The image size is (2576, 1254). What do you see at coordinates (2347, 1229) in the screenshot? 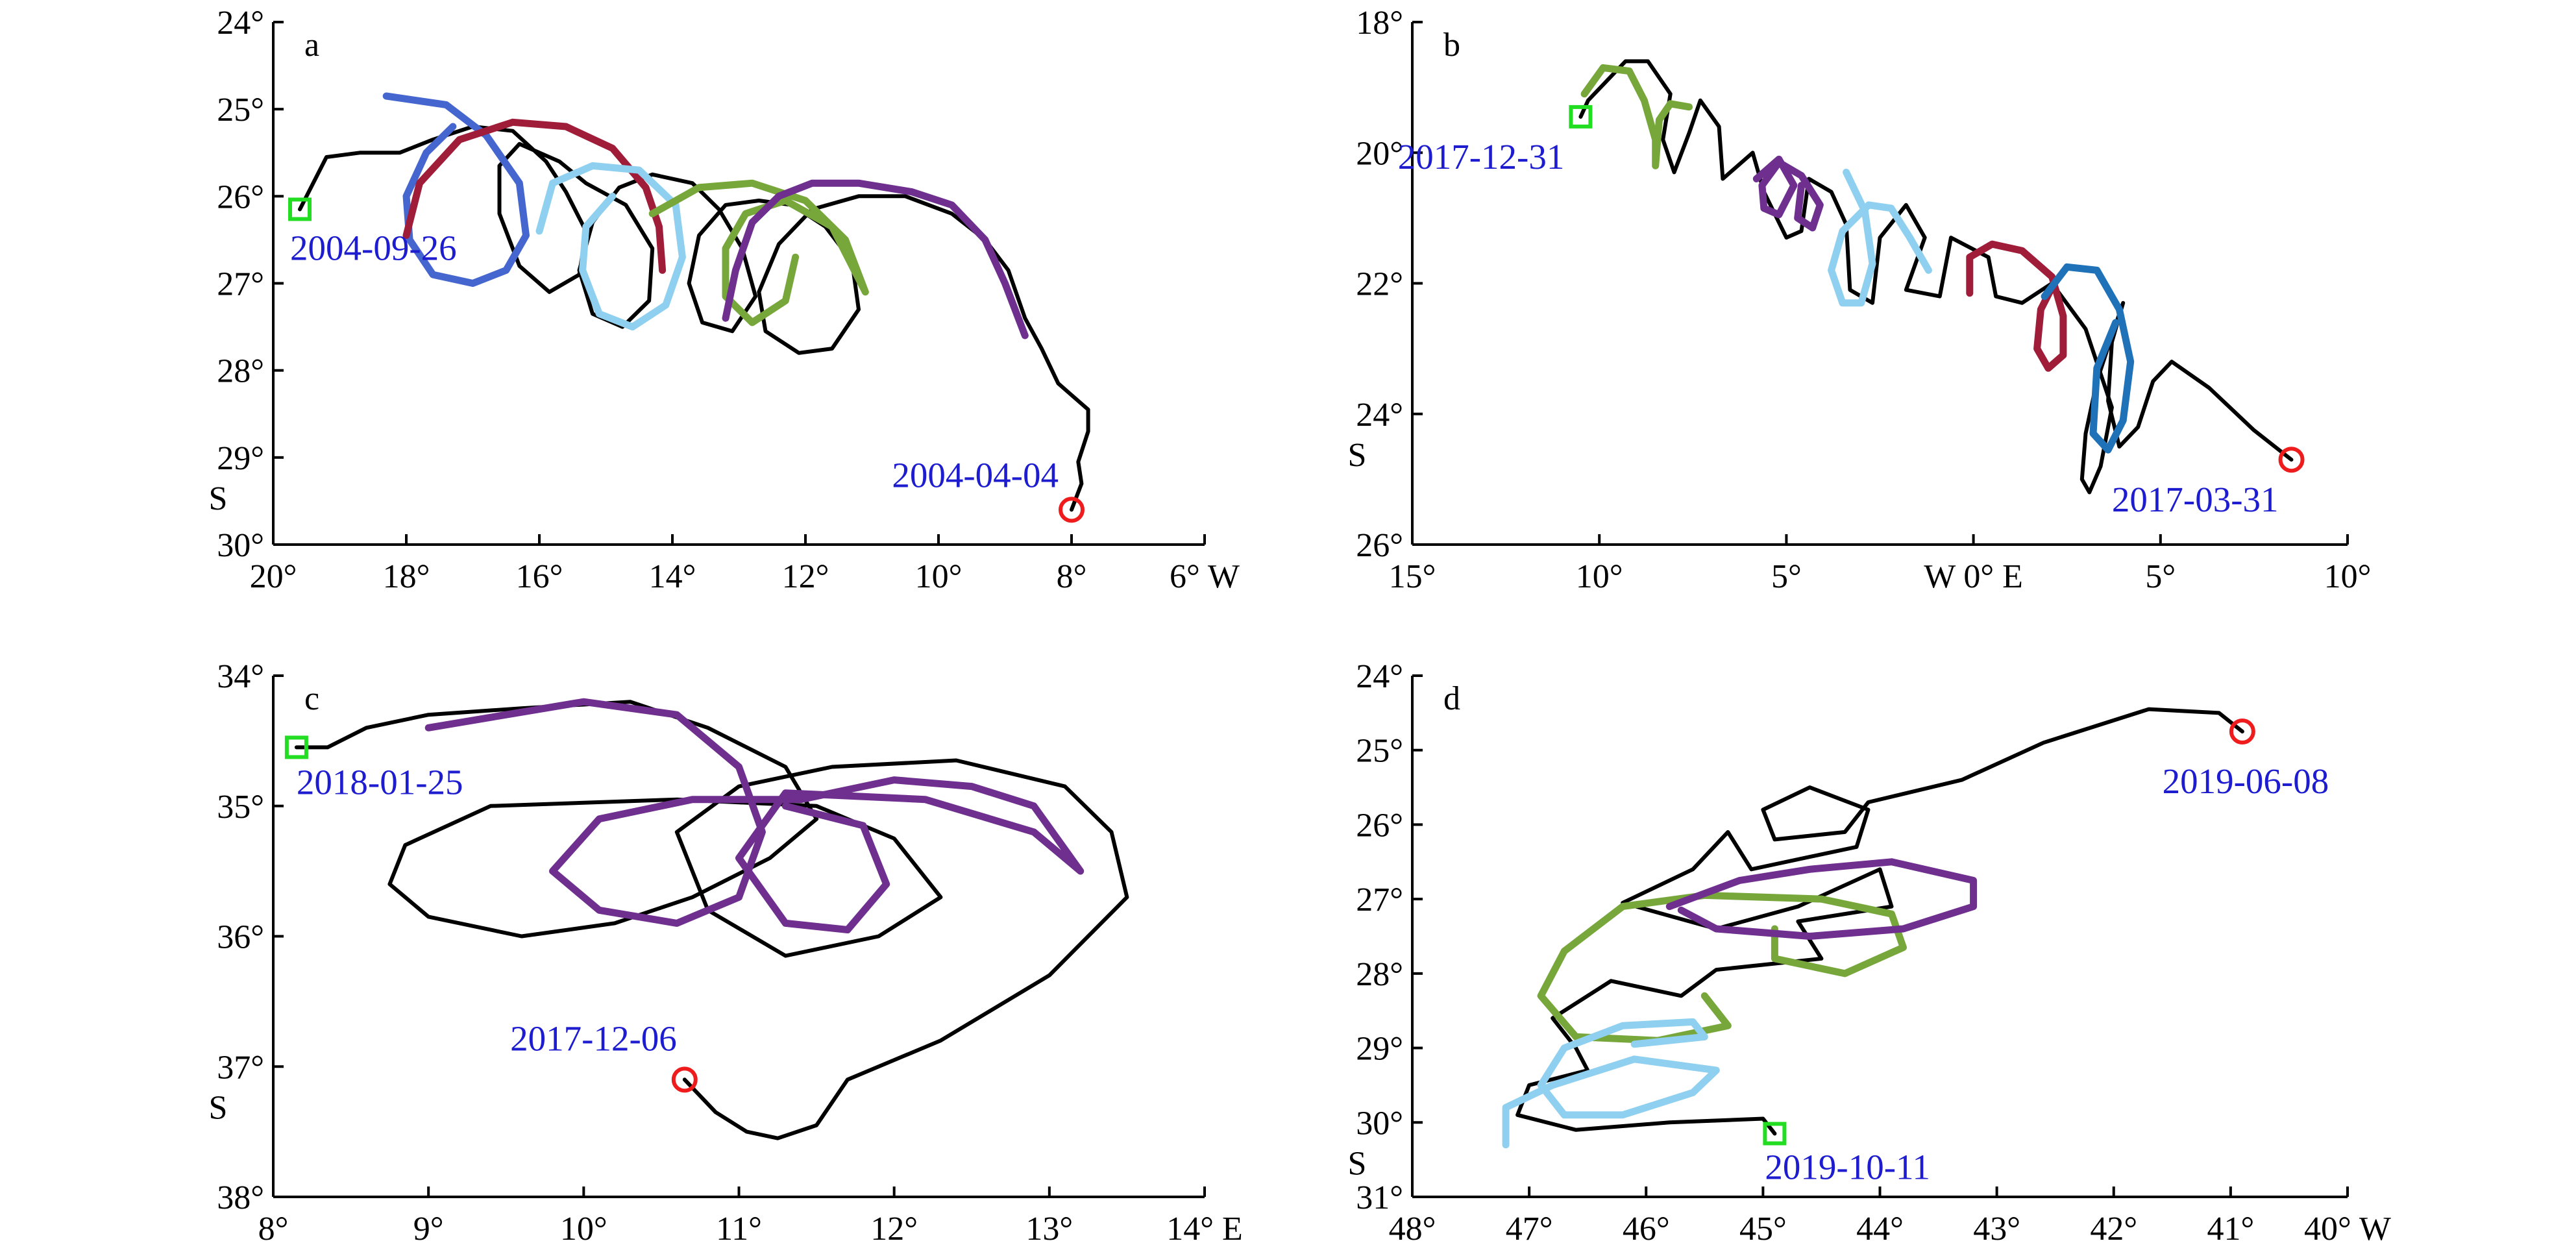
I see `x-tick-label: 40° W` at bounding box center [2347, 1229].